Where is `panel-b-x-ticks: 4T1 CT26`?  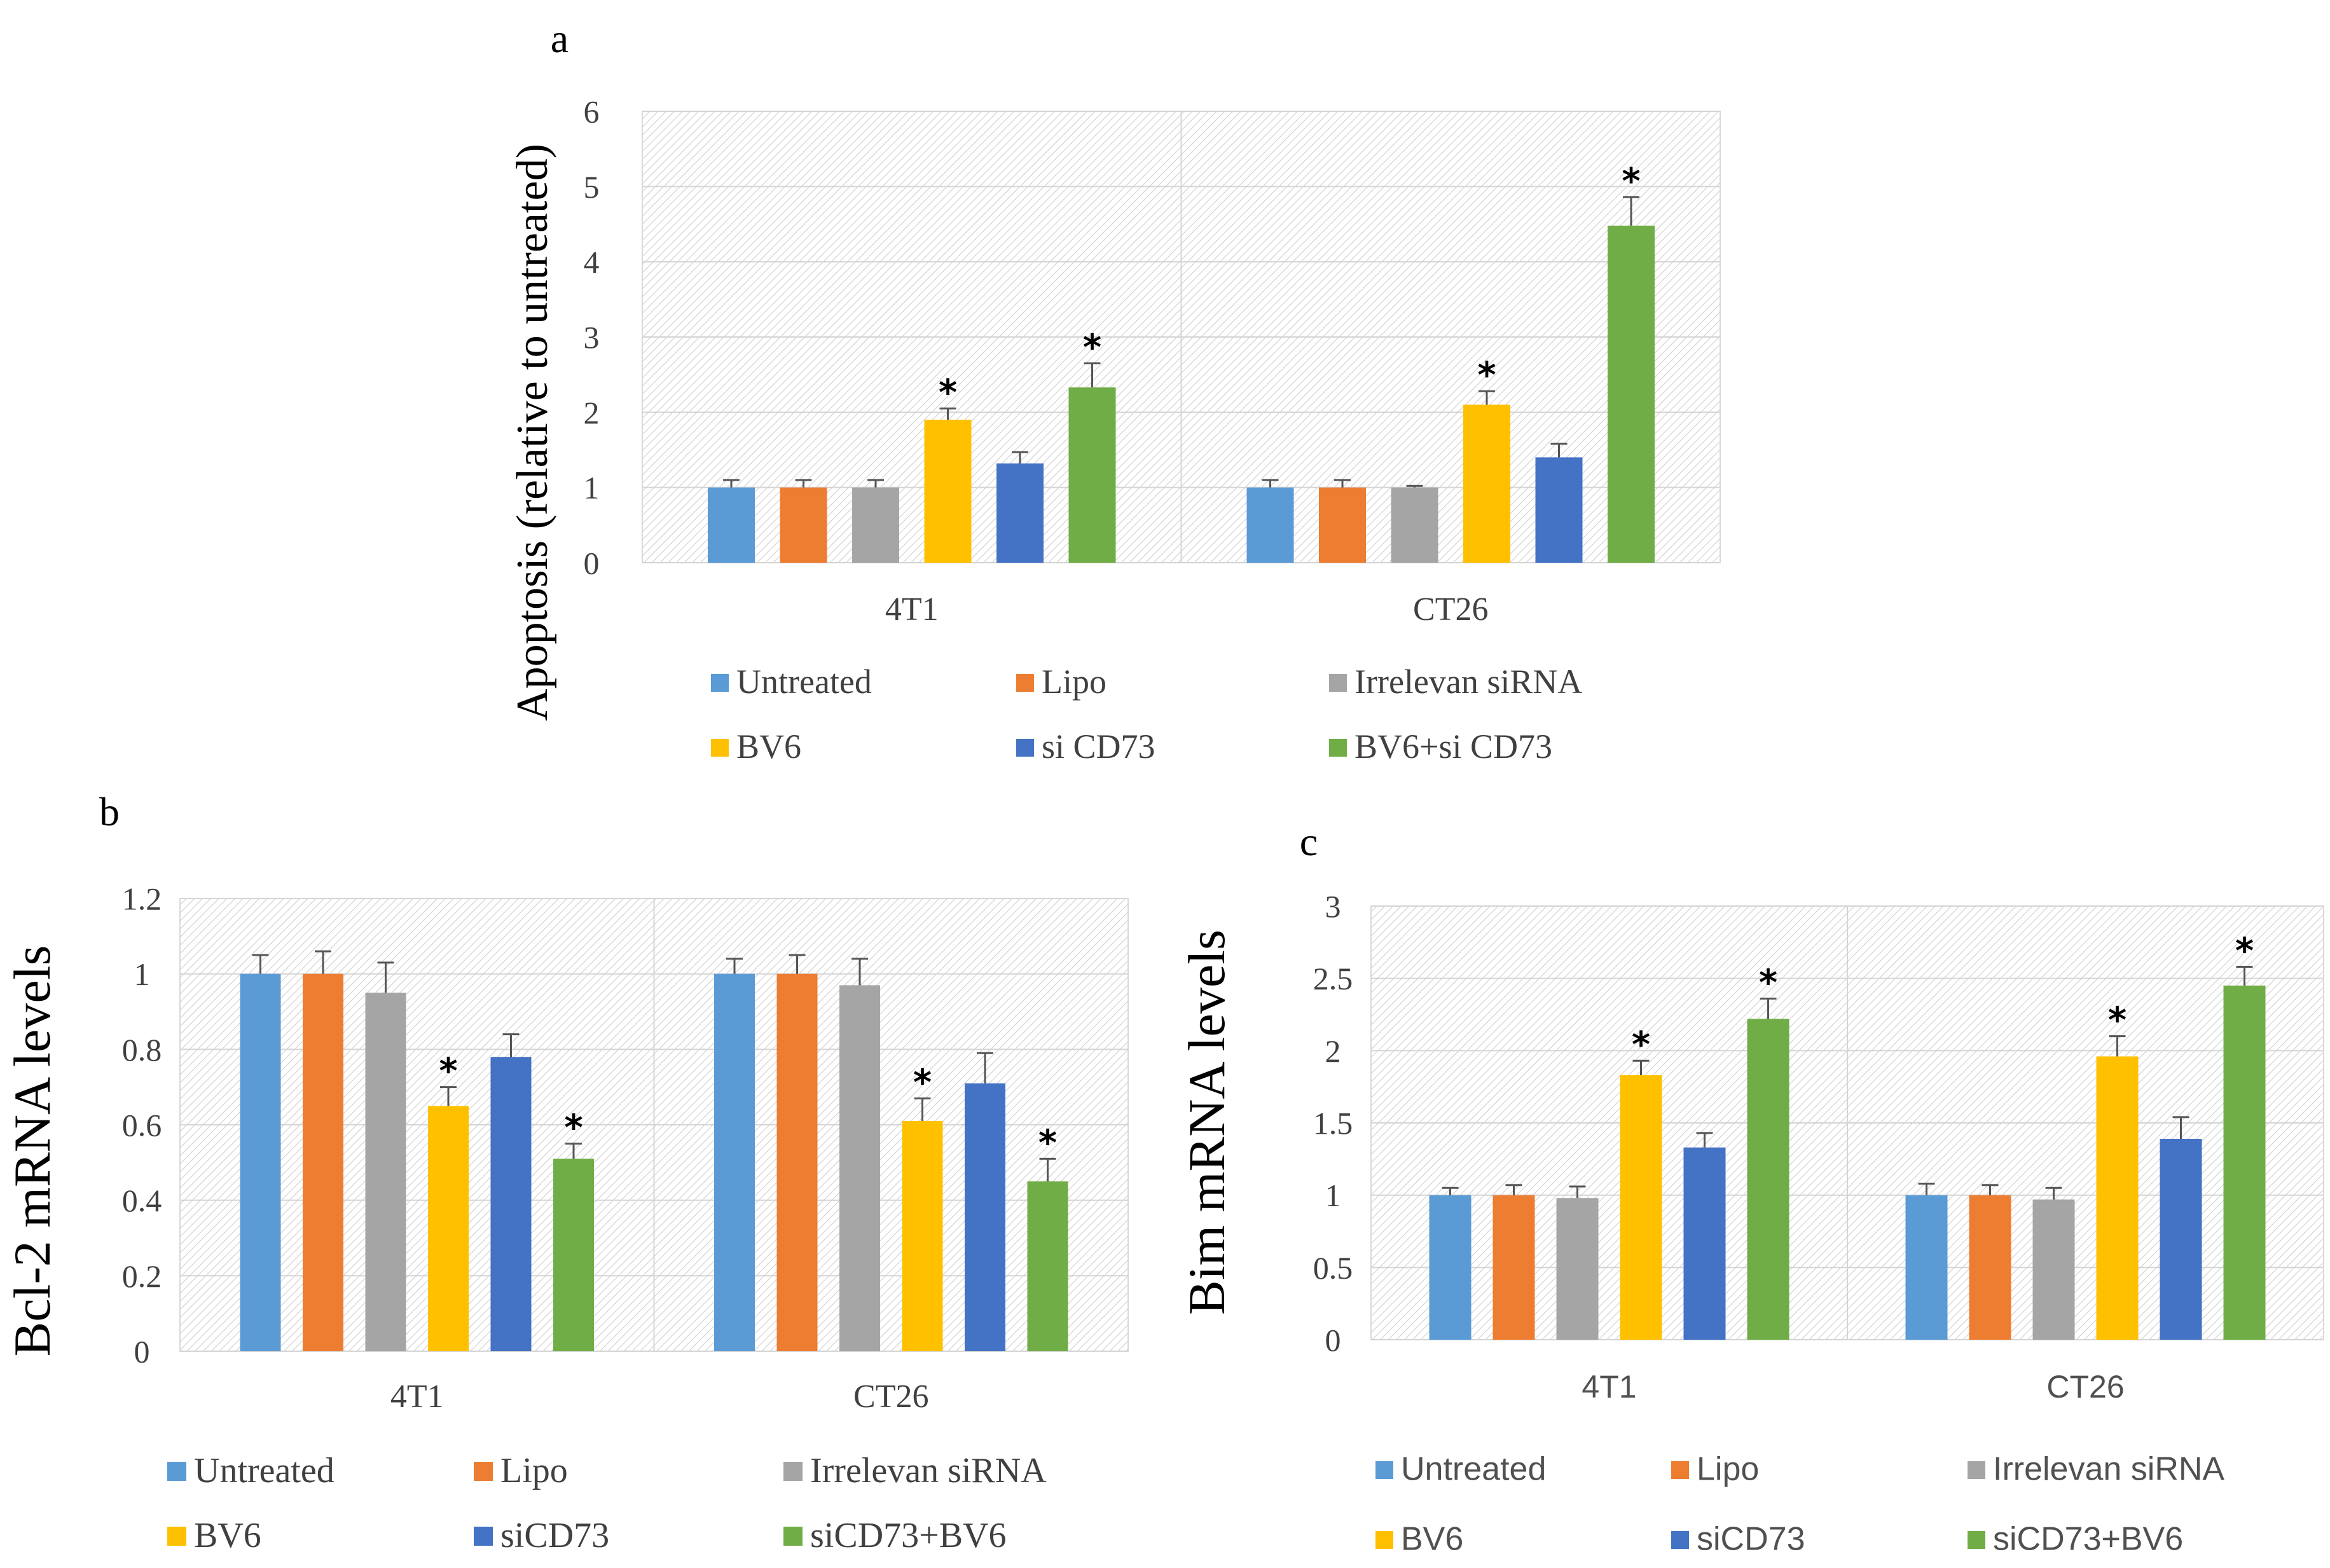
panel-b-x-ticks: 4T1 CT26 is located at coordinates (659, 1397).